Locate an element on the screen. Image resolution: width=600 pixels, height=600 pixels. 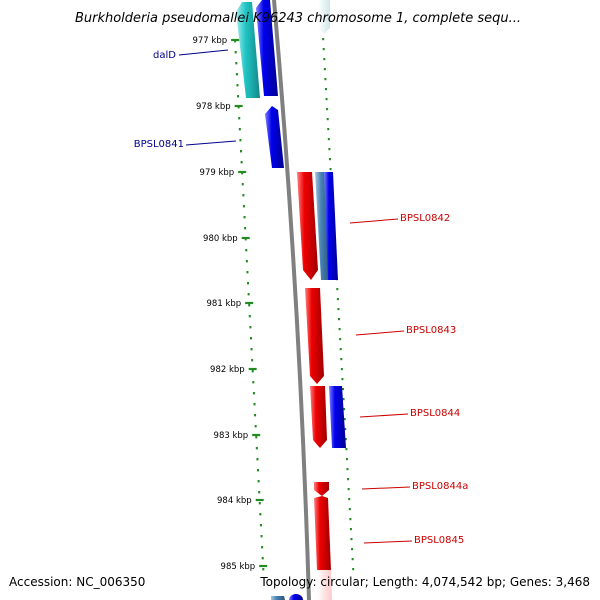
kbp-tick-label: 984 kbp is located at coordinates (234, 501).